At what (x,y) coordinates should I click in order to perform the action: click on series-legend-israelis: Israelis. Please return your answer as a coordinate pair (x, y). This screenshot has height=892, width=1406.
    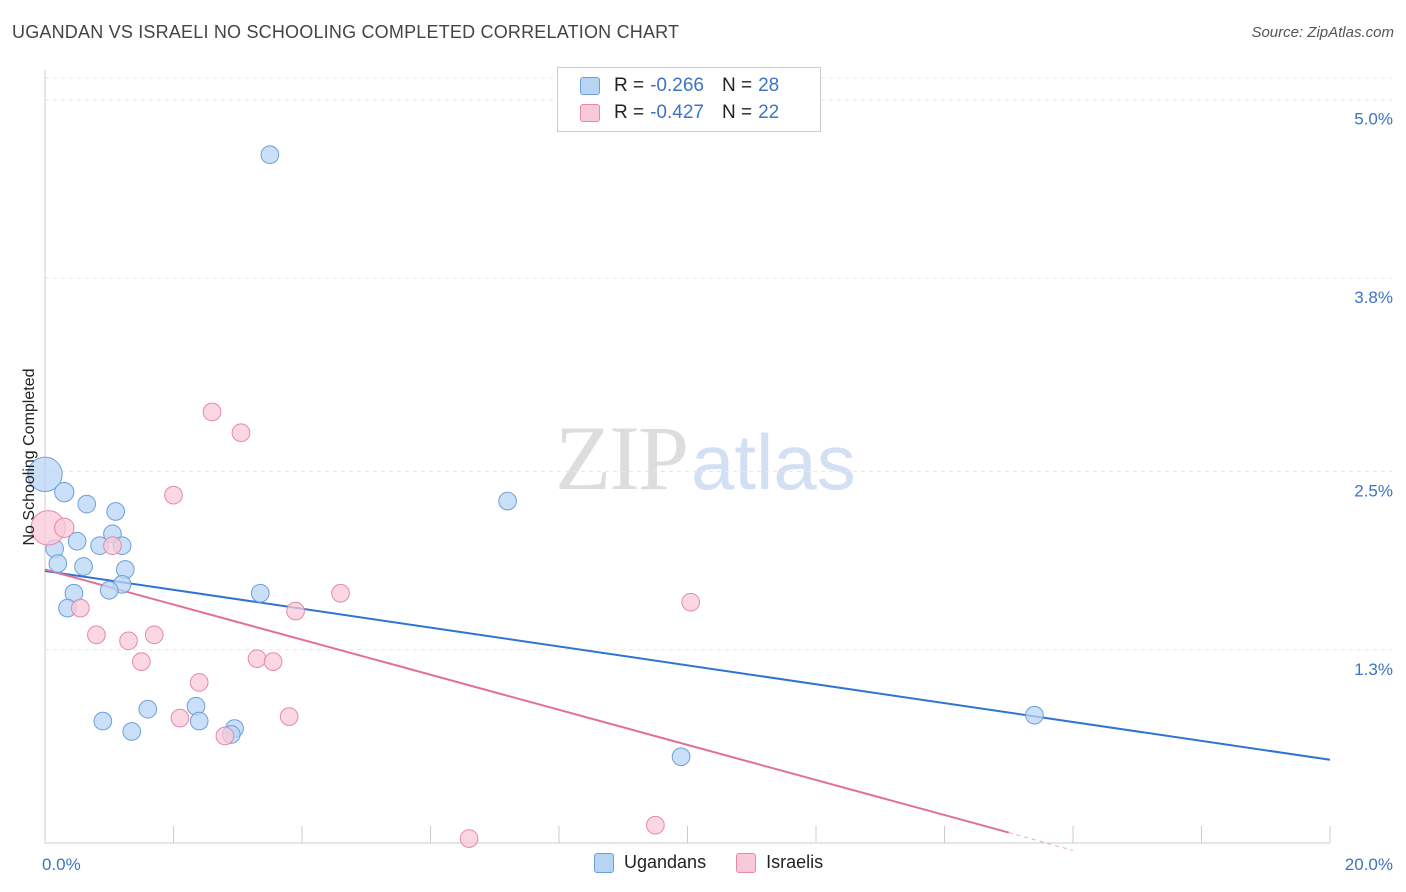
    Looking at the image, I should click on (779, 862).